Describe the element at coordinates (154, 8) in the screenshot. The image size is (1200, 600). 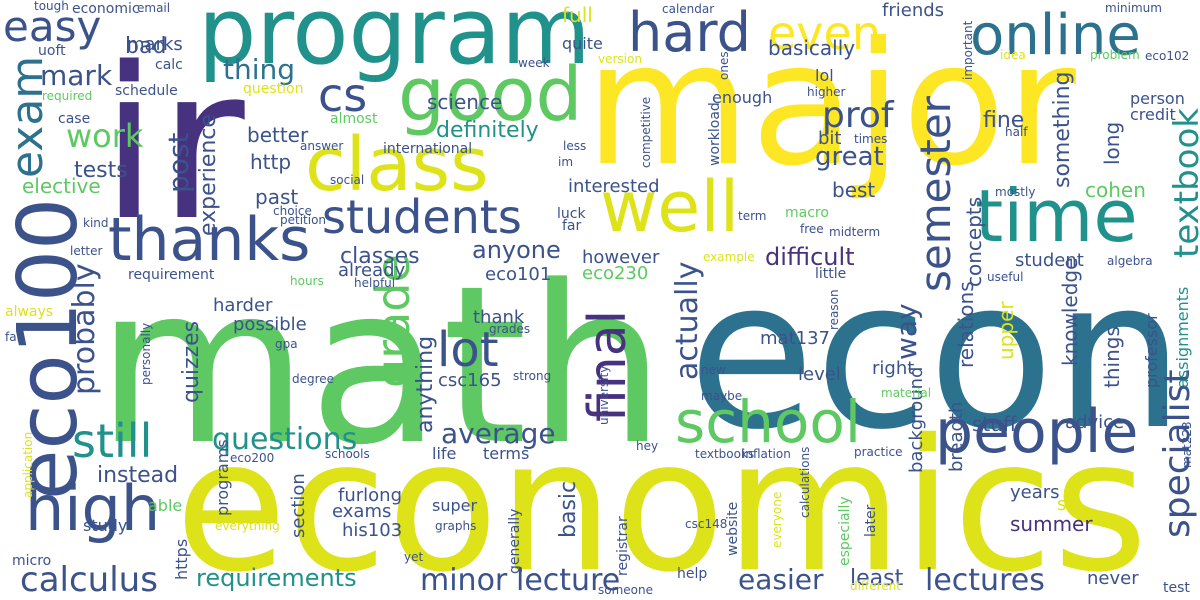
I see `word-email: email` at that location.